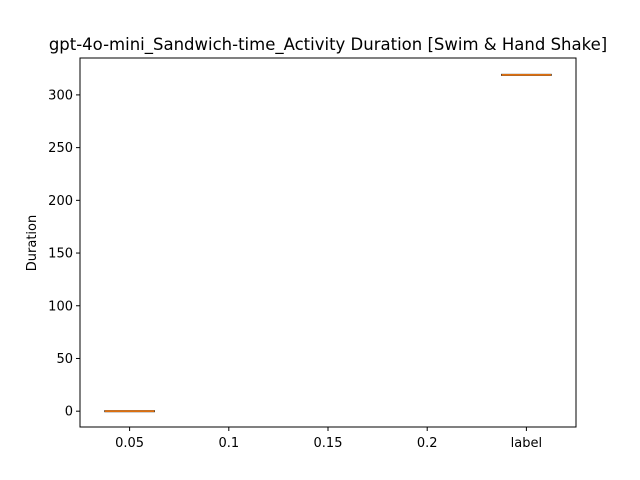  Describe the element at coordinates (129, 411) in the screenshot. I see `box-0.05` at that location.